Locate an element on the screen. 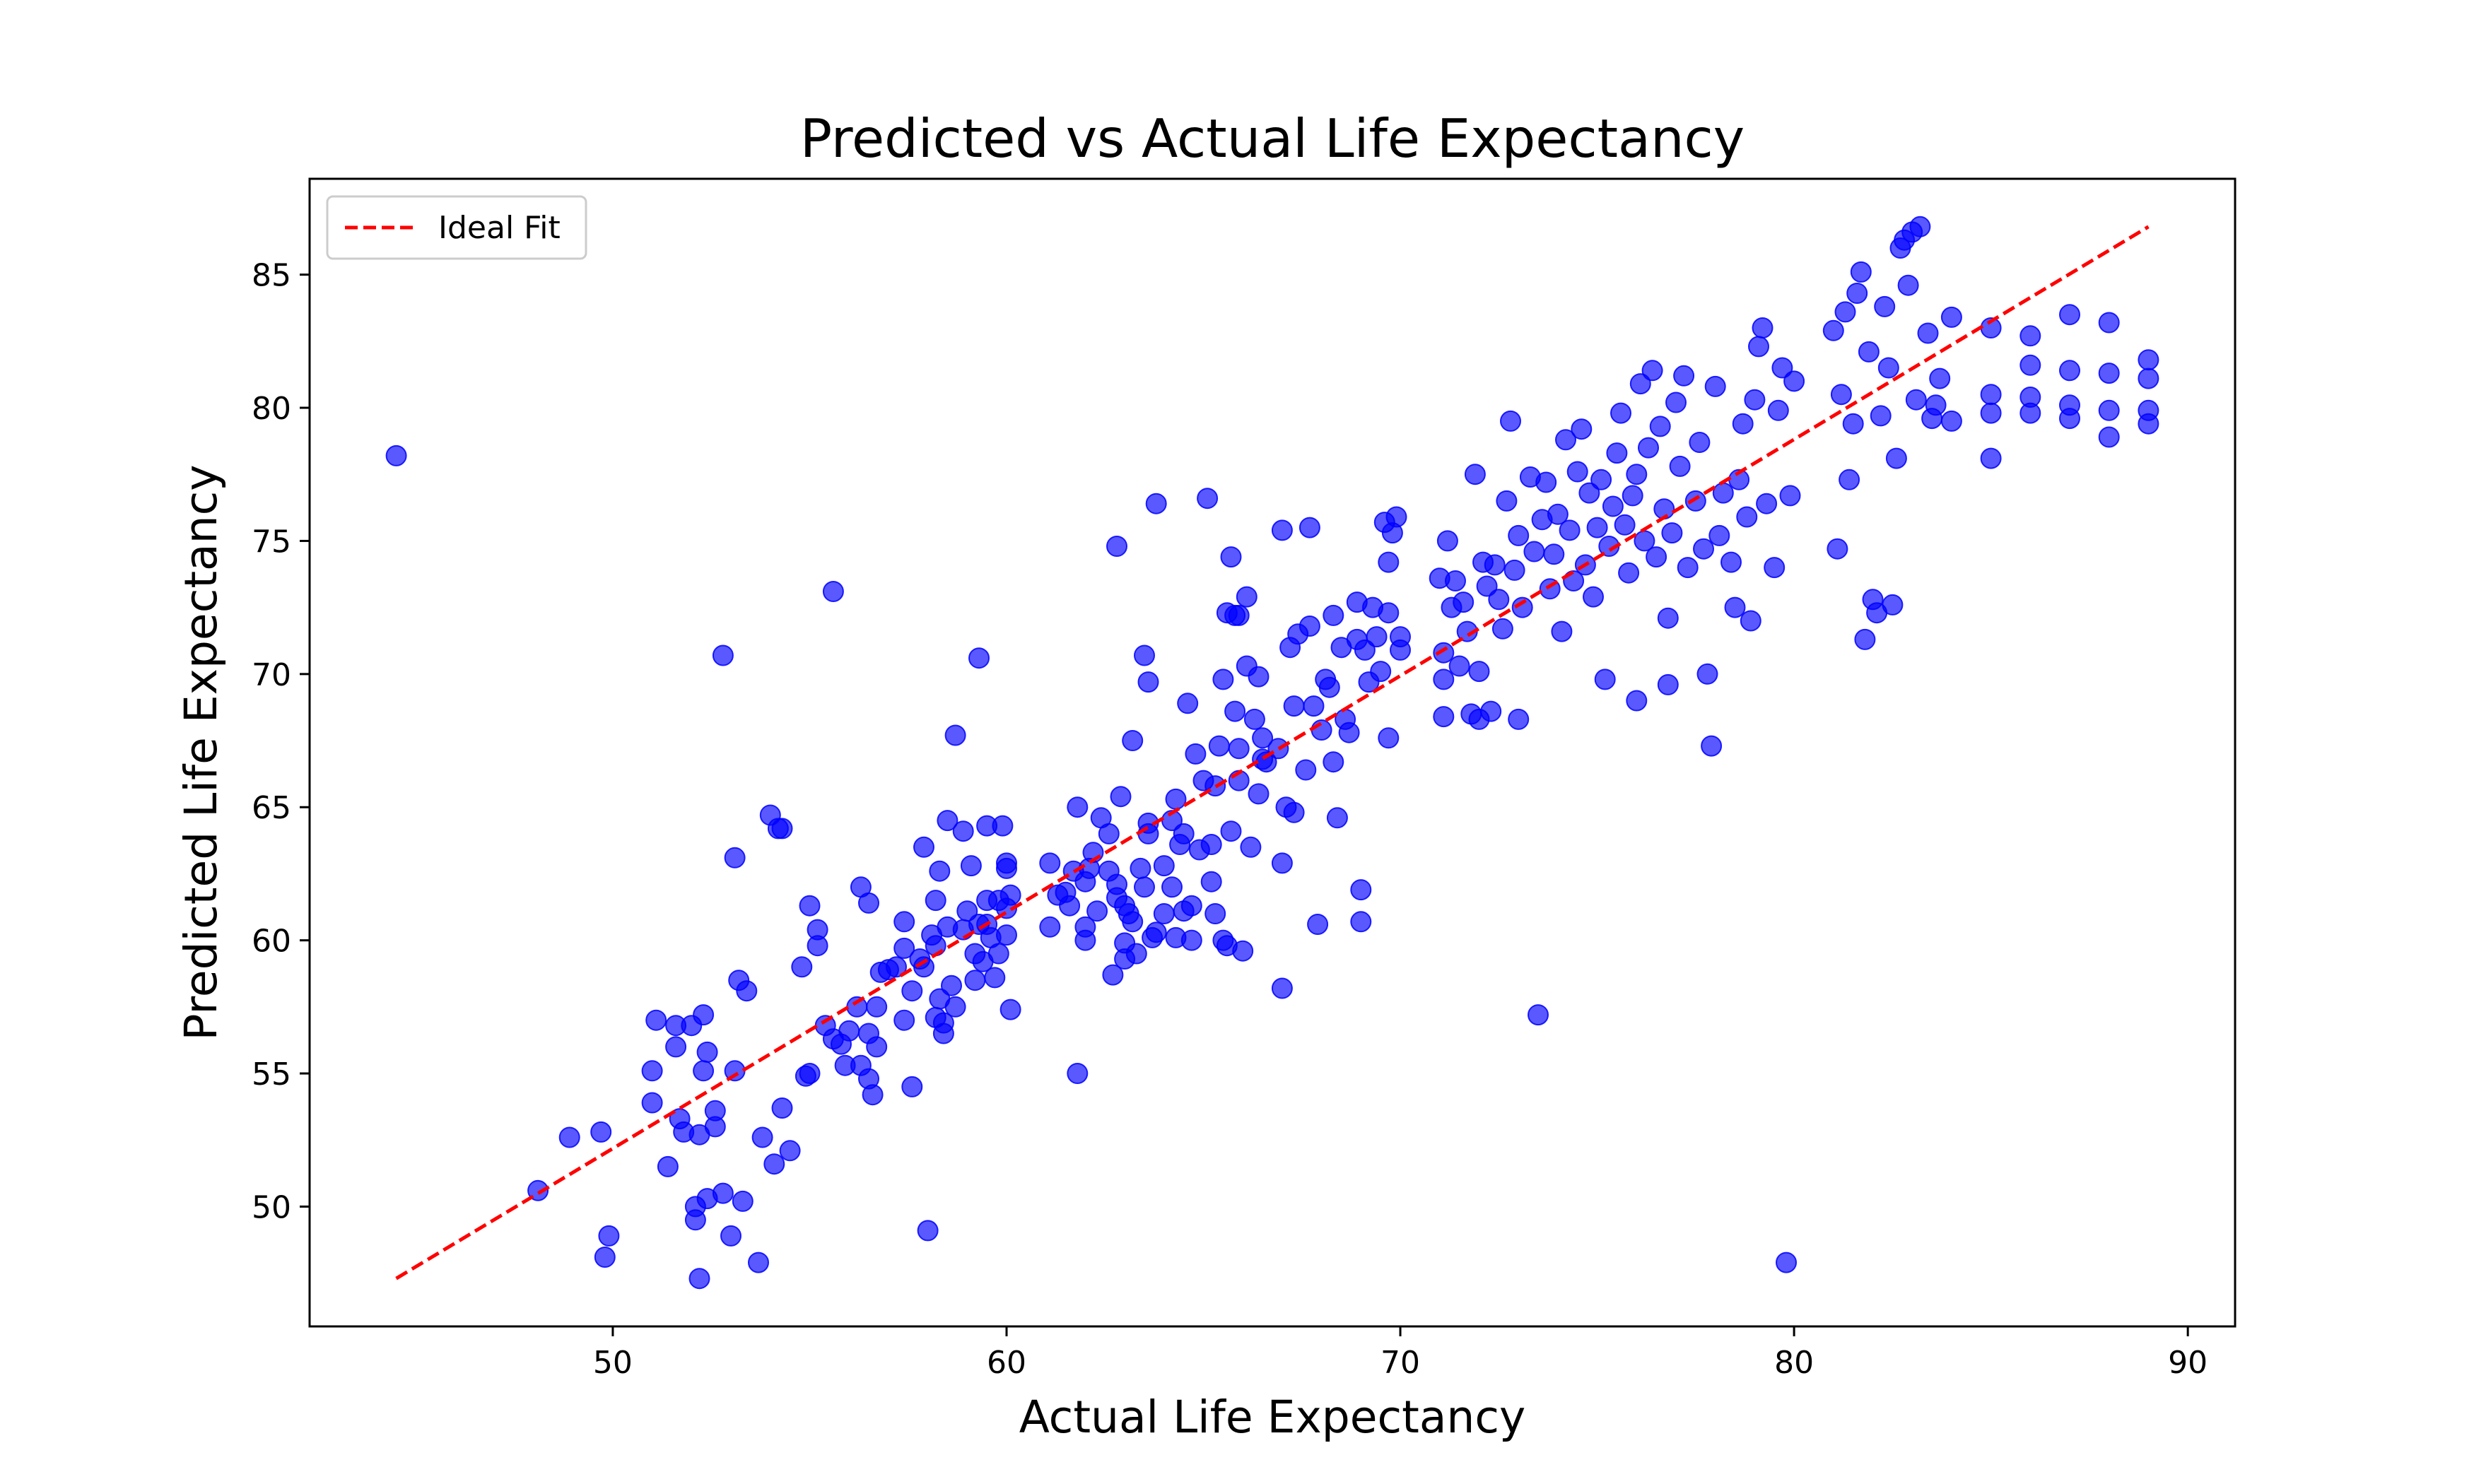 This screenshot has height=1484, width=2474. x-axis: 50 60 70 80 90 is located at coordinates (1400, 1353).